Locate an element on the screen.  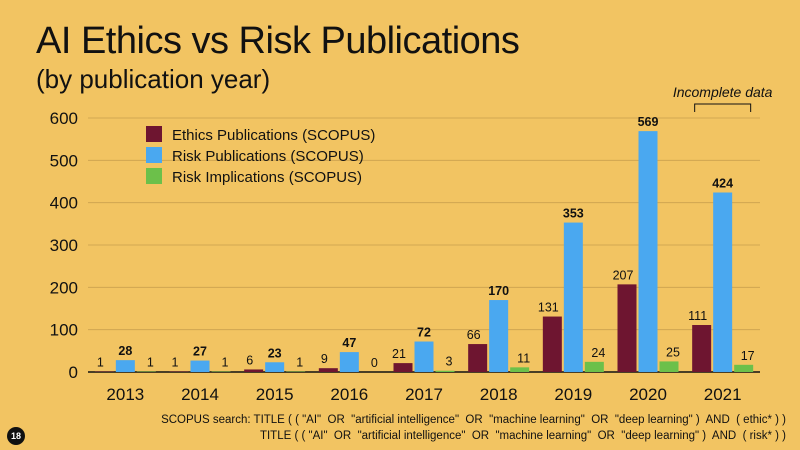
y-tick-label: 0 is located at coordinates (73, 372).